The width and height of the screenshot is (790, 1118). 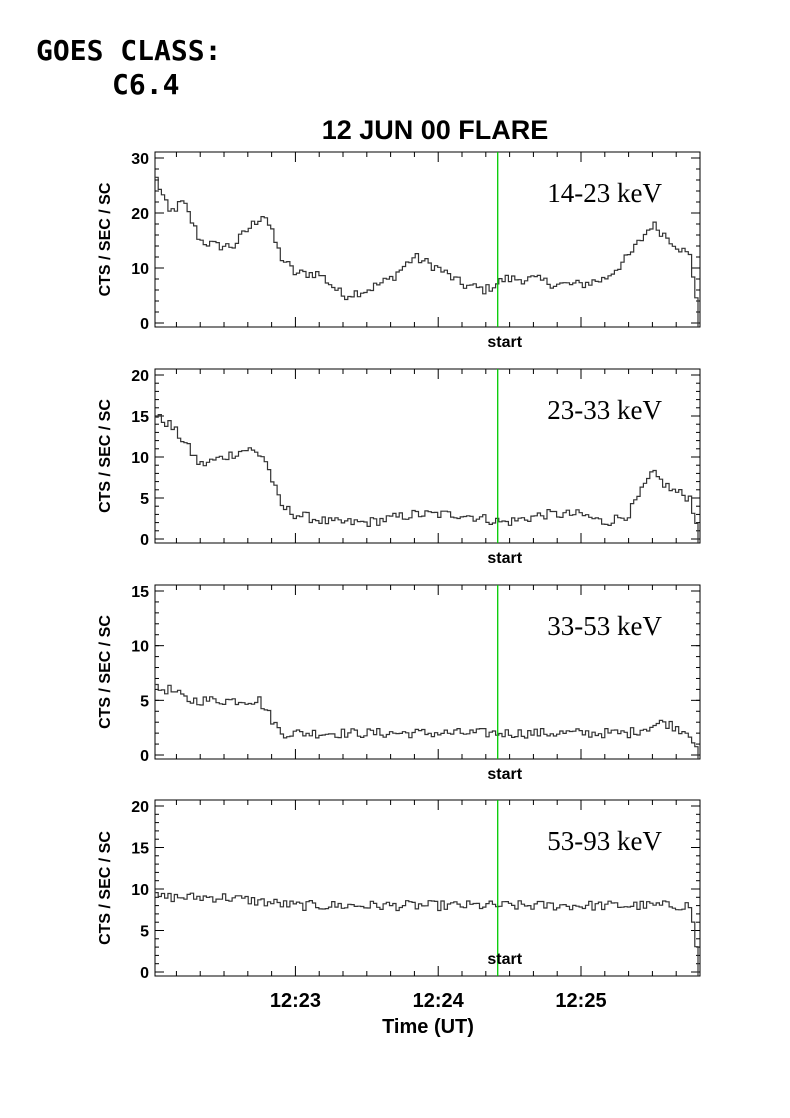 What do you see at coordinates (435, 130) in the screenshot?
I see `chart-title: 12 JUN 00 FLARE` at bounding box center [435, 130].